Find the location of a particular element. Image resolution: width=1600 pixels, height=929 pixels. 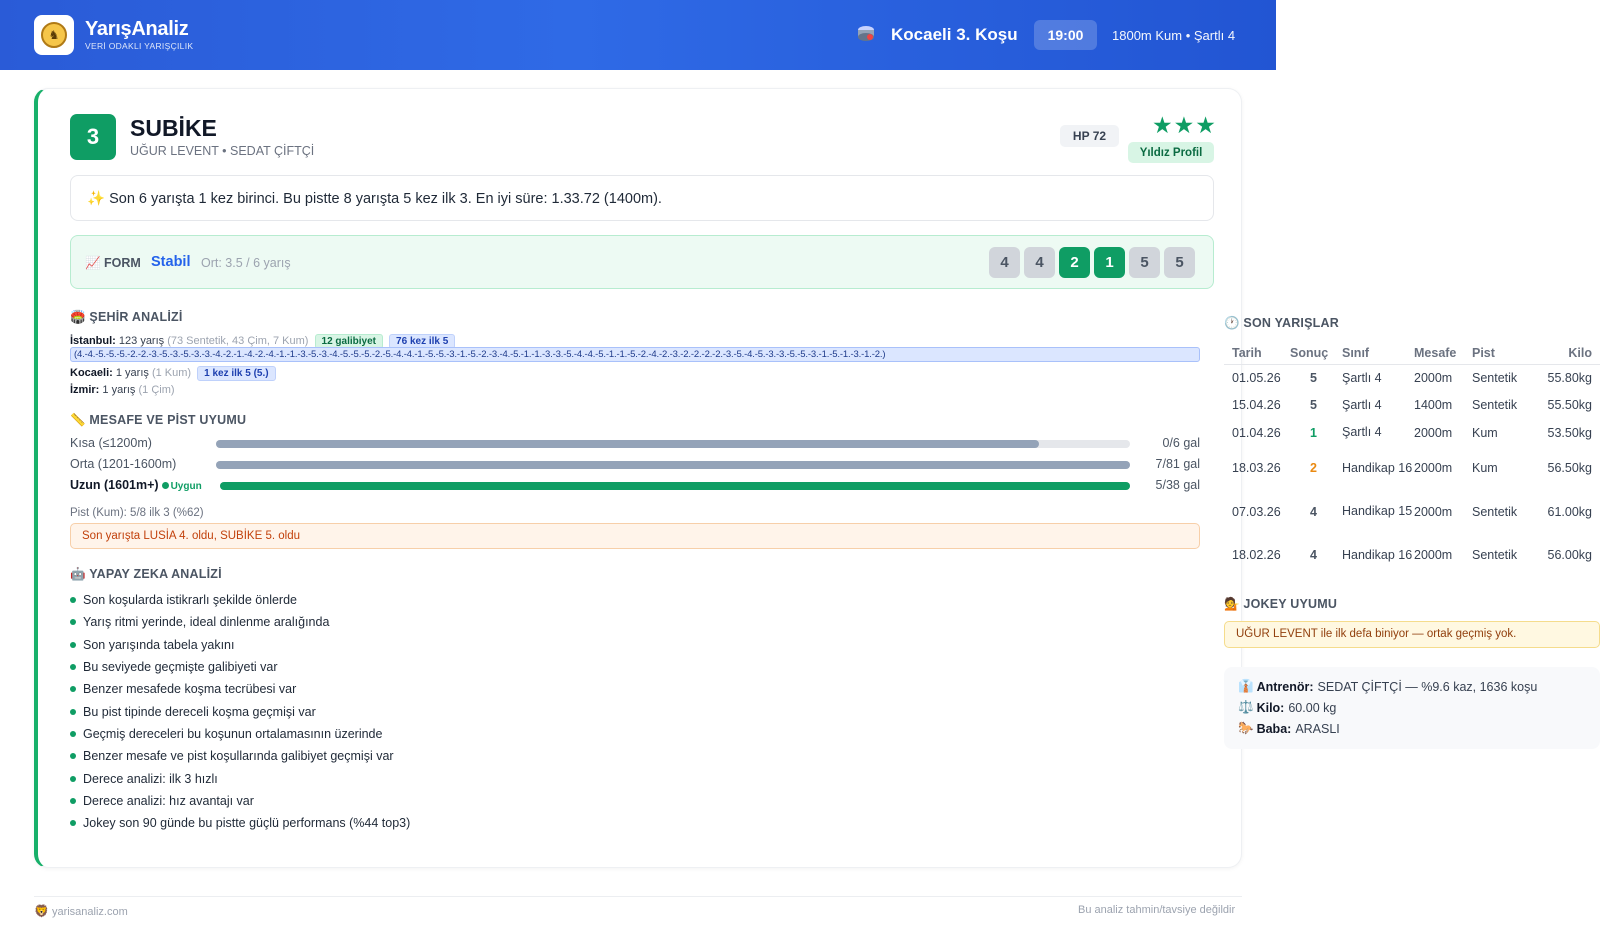

city-detail: (1 Kum) is located at coordinates (171, 373).